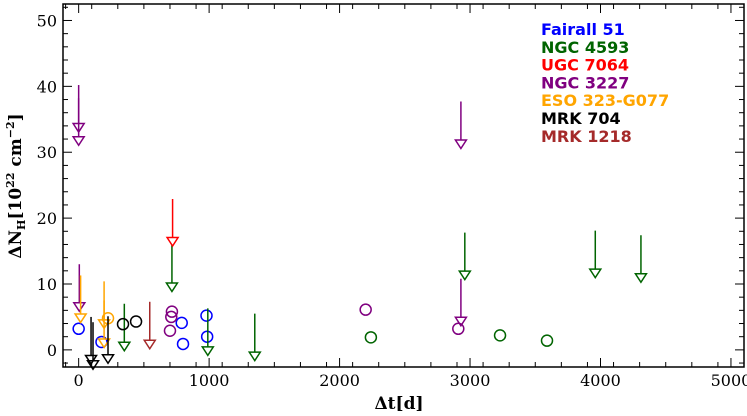  Describe the element at coordinates (47, 284) in the screenshot. I see `y-tick-label: 10` at that location.